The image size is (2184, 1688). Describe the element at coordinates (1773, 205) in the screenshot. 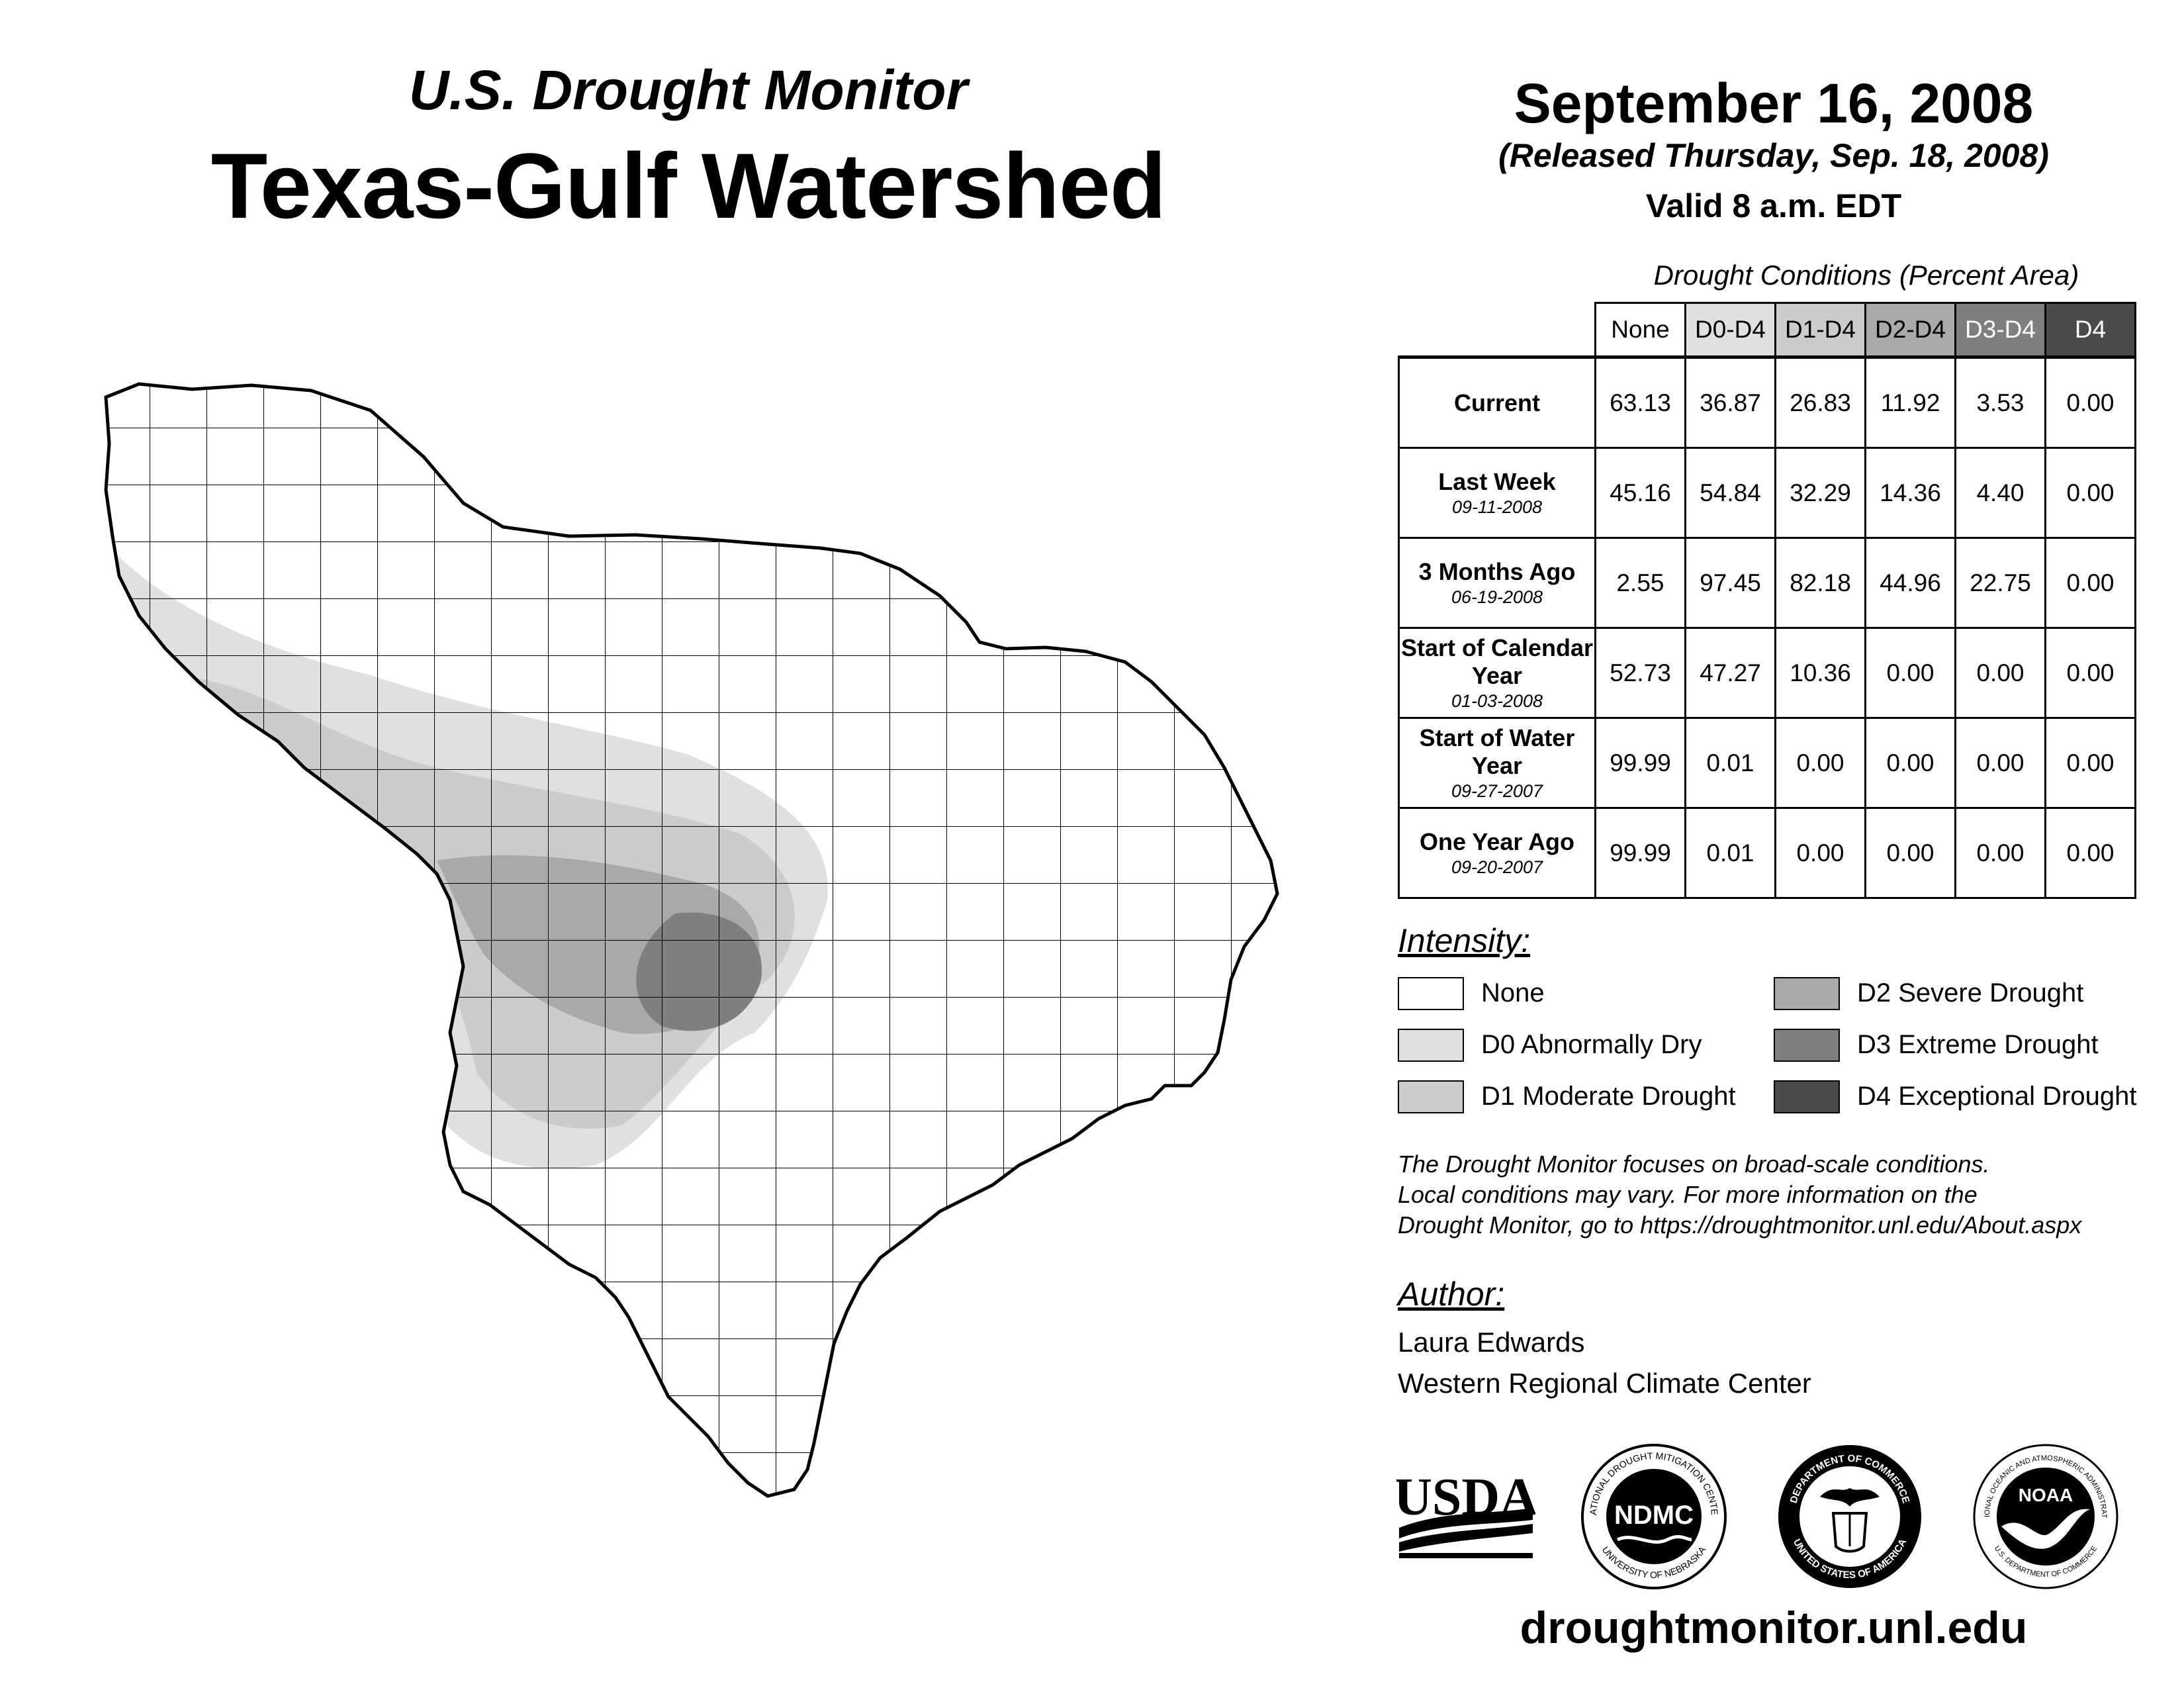

I see `valid-time: Valid 8 a.m. EDT` at that location.